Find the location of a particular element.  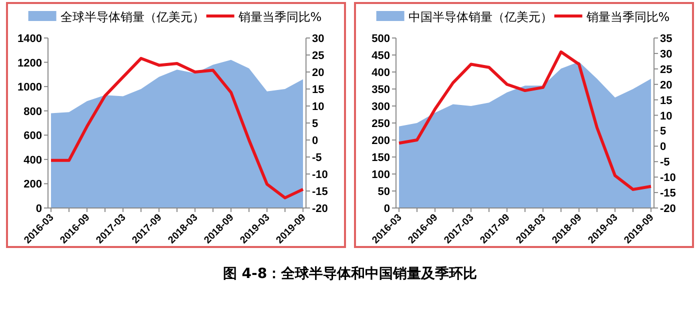

y-tick-label: 150 is located at coordinates (381, 158).